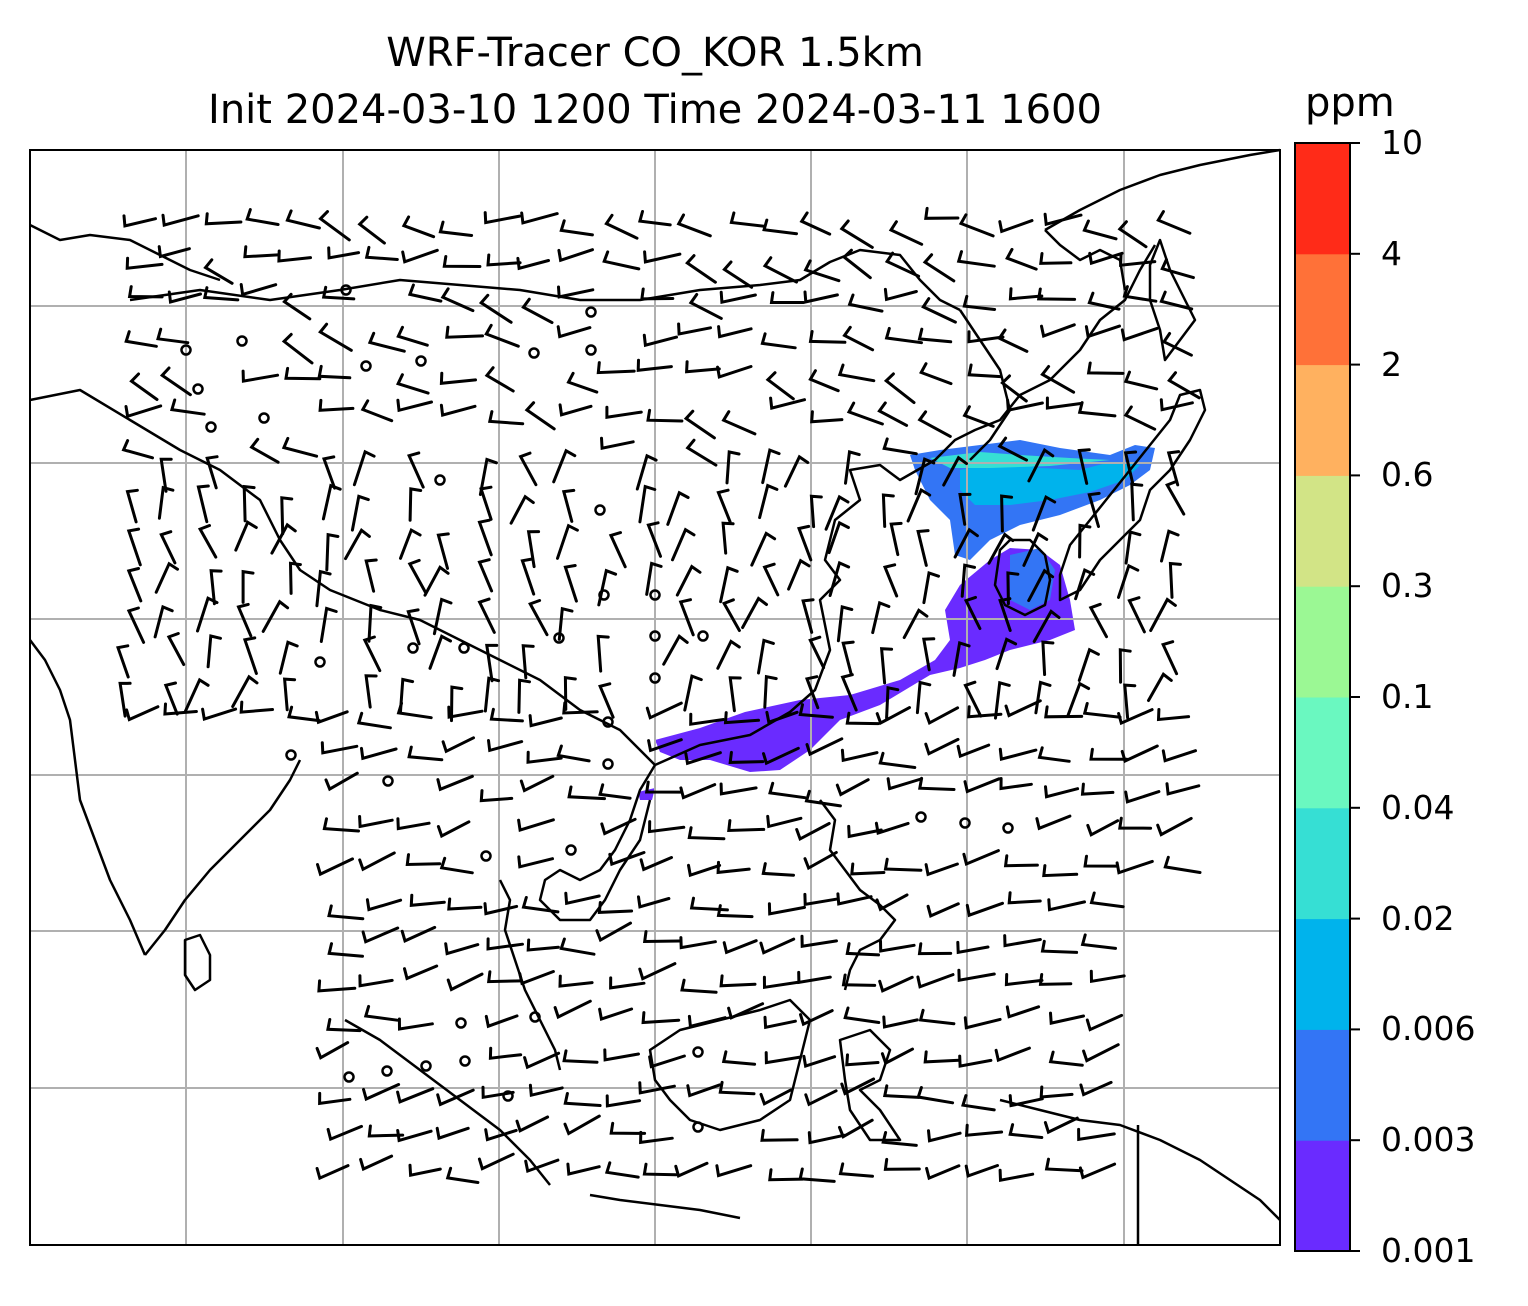  I want to click on colorbar, so click(1327, 697).